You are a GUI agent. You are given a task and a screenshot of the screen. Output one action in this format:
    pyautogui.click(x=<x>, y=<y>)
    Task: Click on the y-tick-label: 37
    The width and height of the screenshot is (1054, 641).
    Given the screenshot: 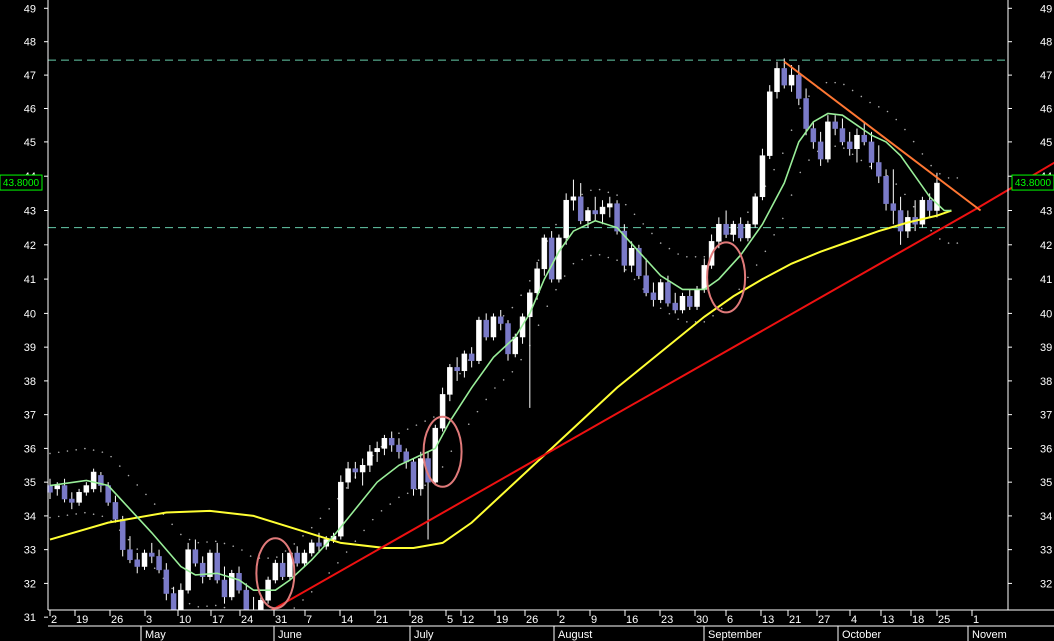 What is the action you would take?
    pyautogui.click(x=30, y=416)
    